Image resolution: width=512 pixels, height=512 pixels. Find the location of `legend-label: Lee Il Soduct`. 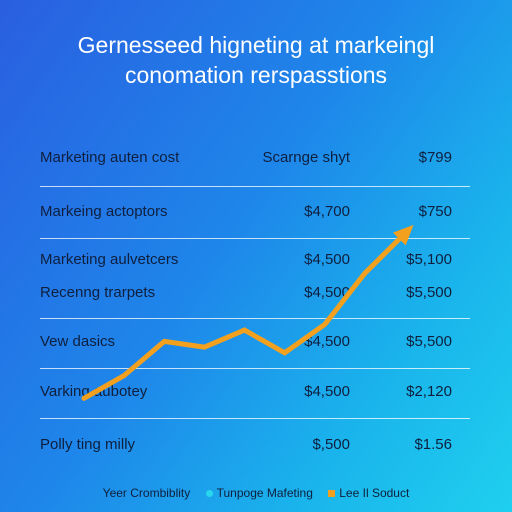

legend-label: Lee Il Soduct is located at coordinates (374, 493).